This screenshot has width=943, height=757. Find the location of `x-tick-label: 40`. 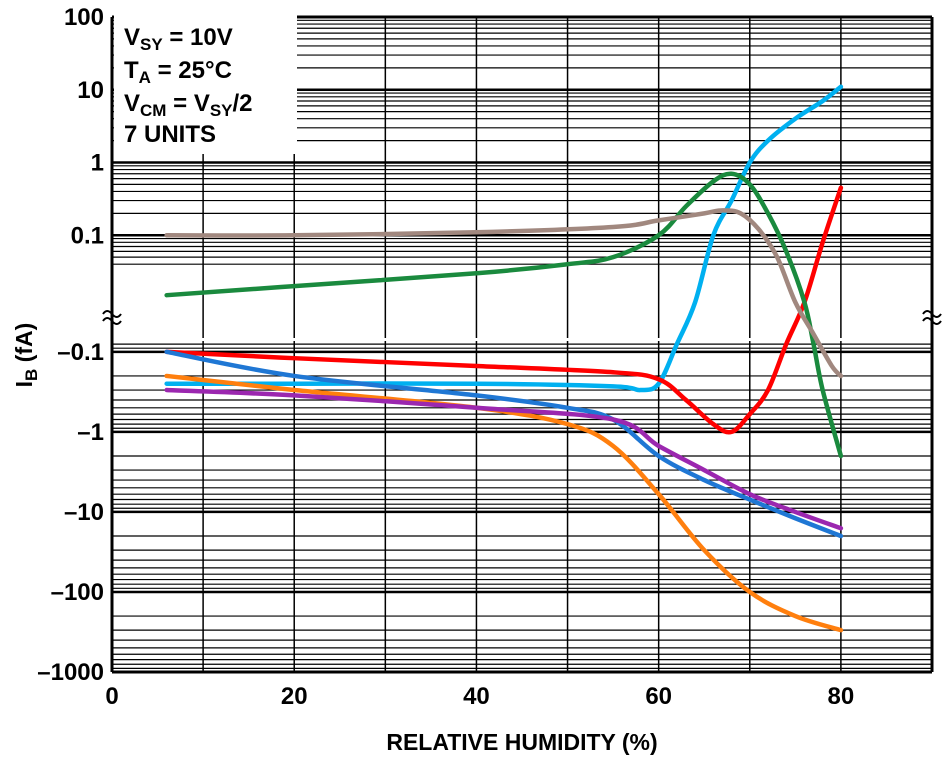

x-tick-label: 40 is located at coordinates (476, 696).